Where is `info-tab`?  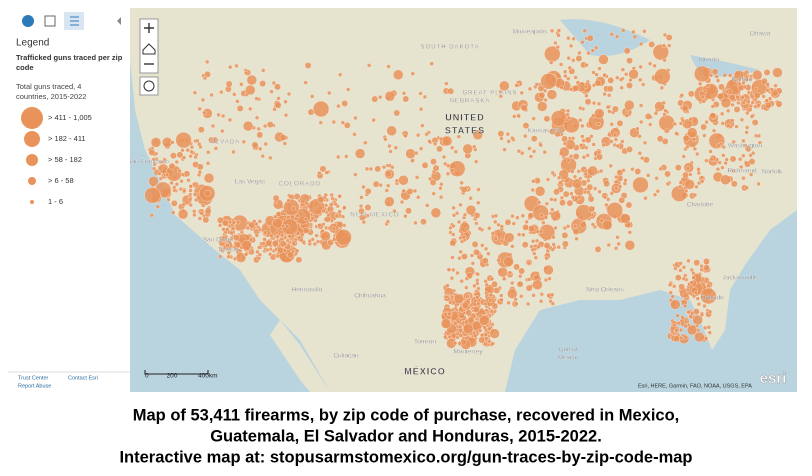
info-tab is located at coordinates (28, 21).